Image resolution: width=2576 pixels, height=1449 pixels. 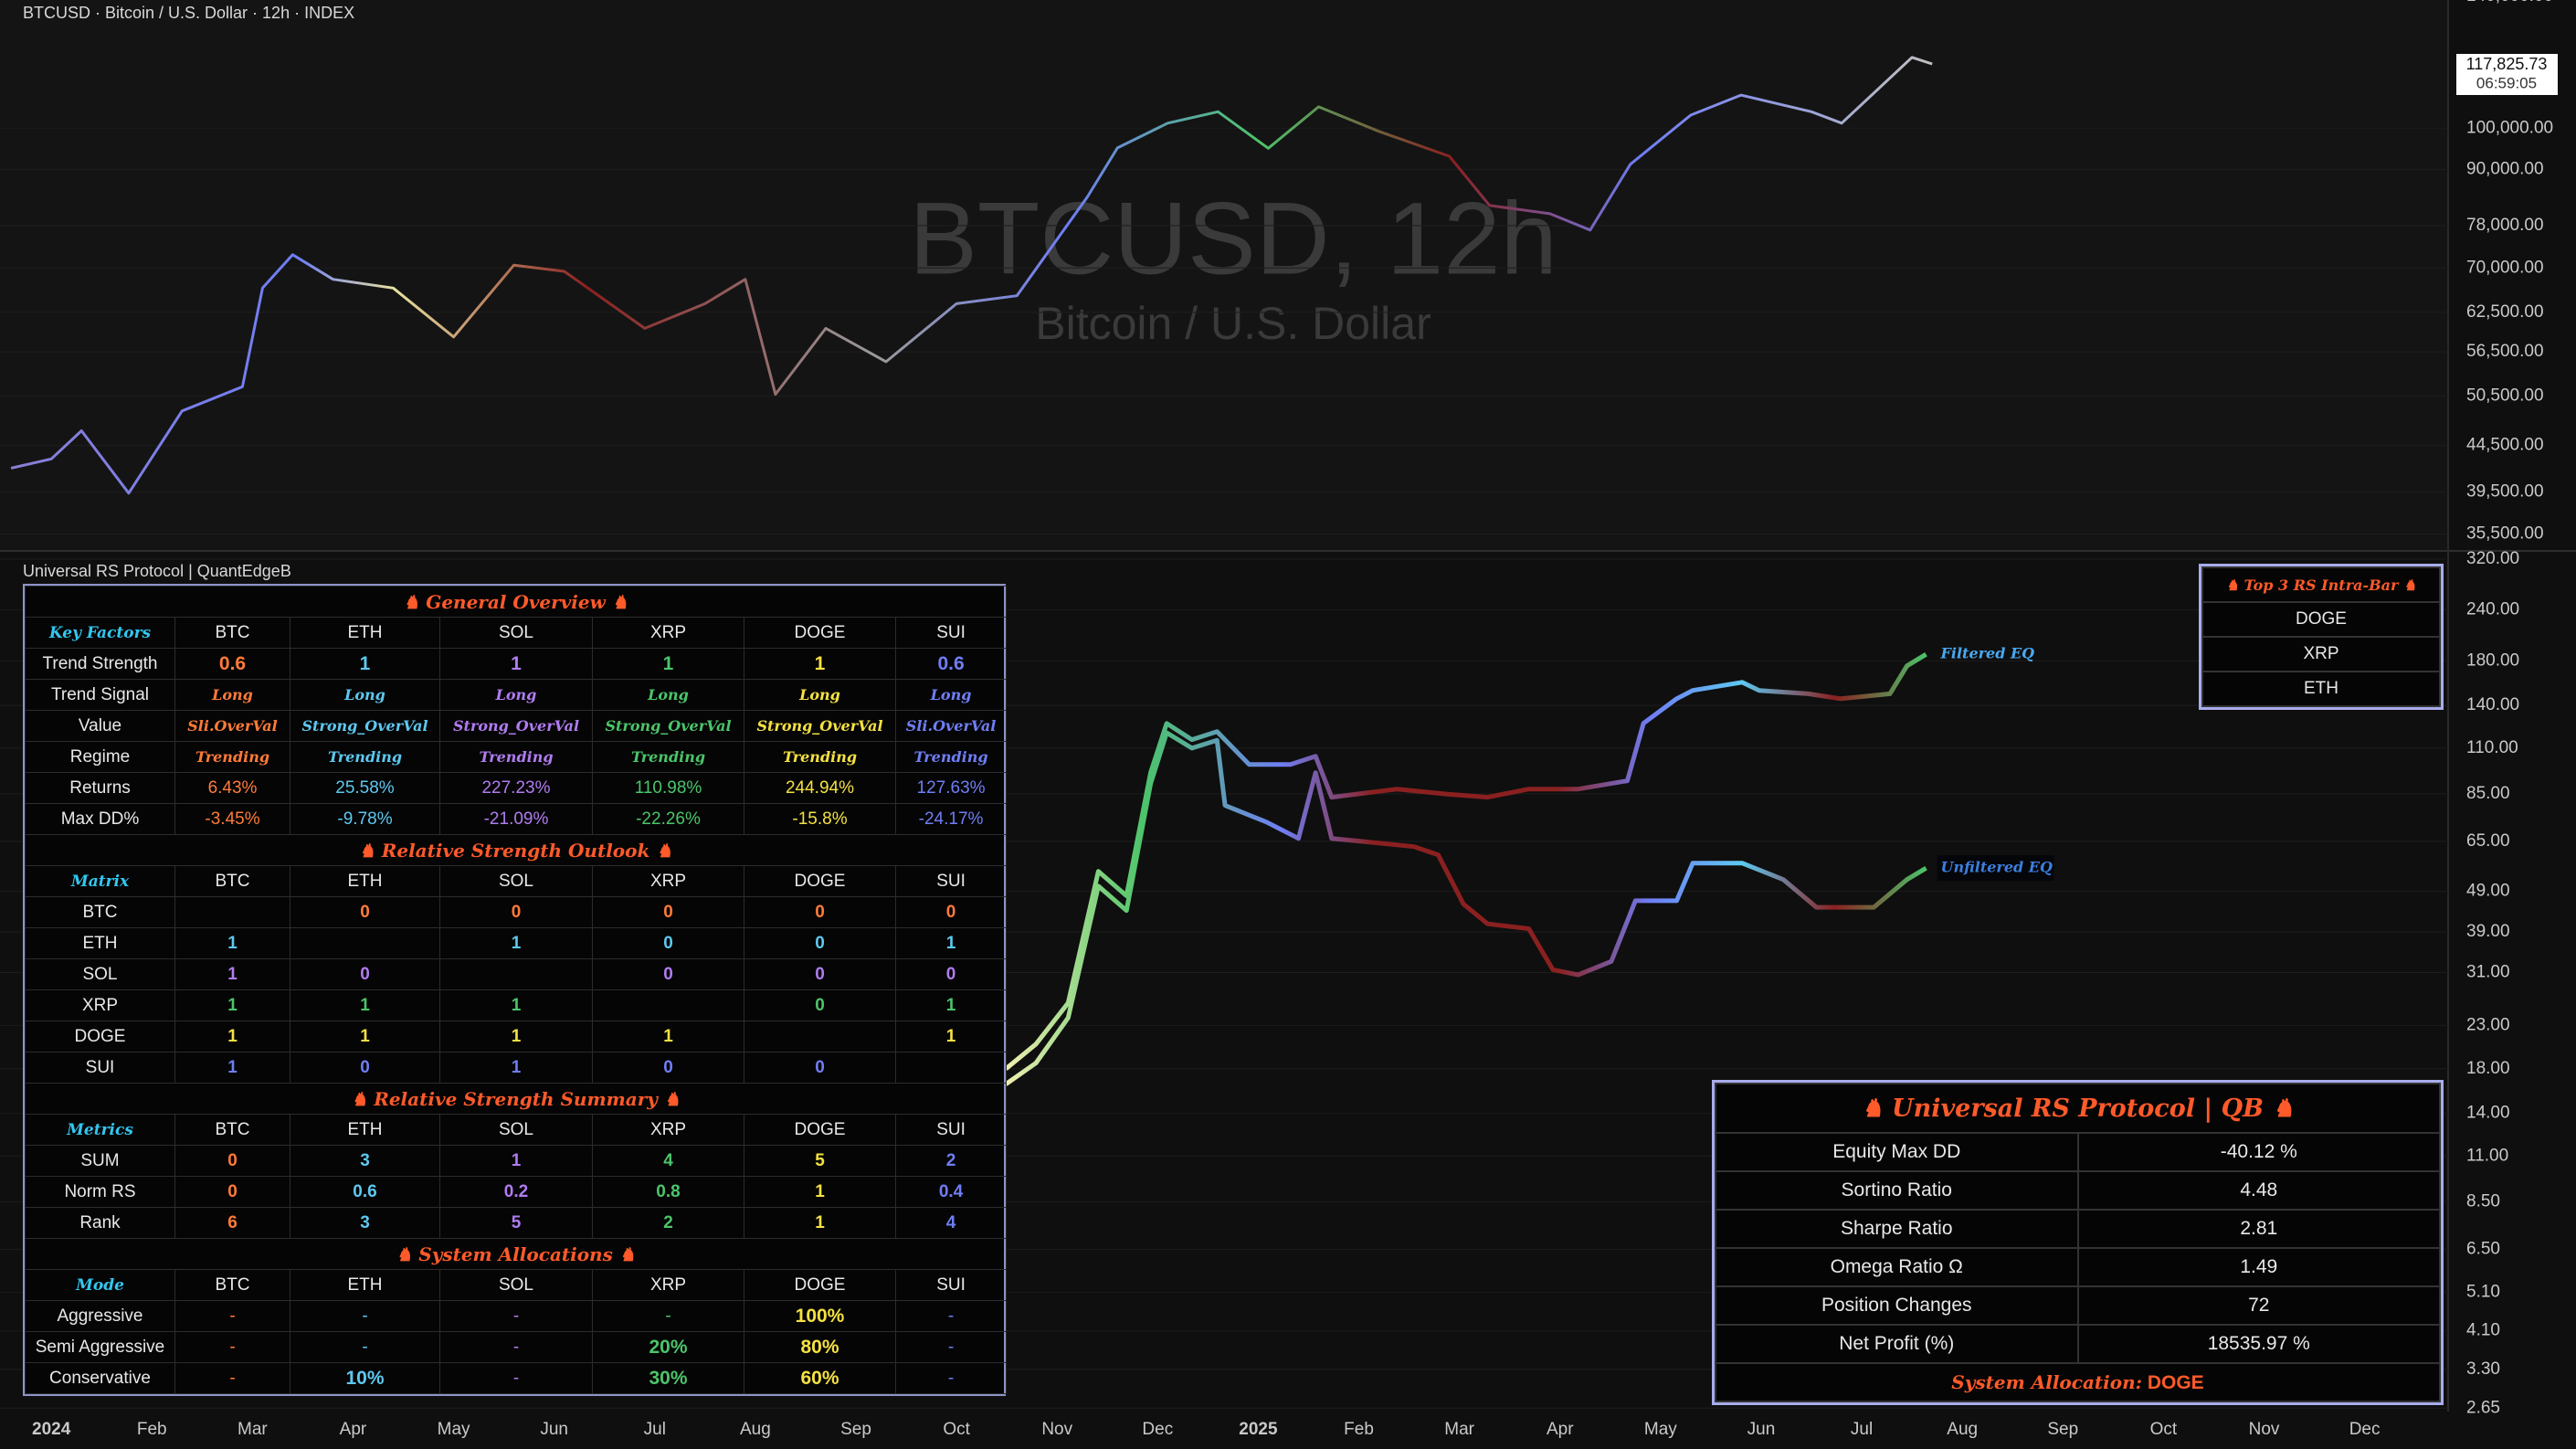 What do you see at coordinates (2505, 395) in the screenshot?
I see `y-tick-label: 50,500.00` at bounding box center [2505, 395].